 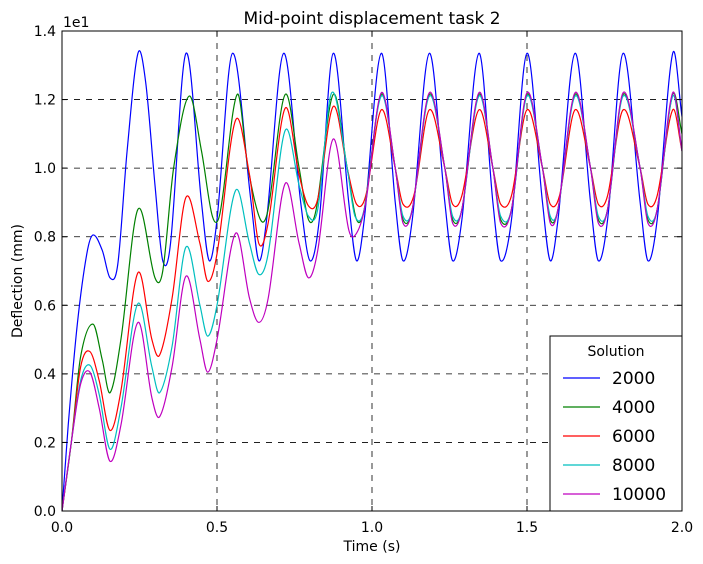 What do you see at coordinates (527, 528) in the screenshot?
I see `x-tick-label: 1.5` at bounding box center [527, 528].